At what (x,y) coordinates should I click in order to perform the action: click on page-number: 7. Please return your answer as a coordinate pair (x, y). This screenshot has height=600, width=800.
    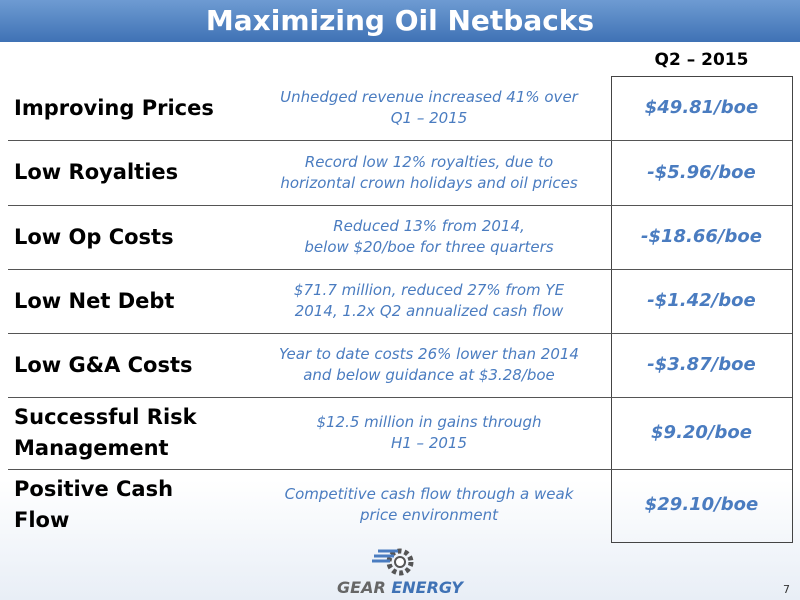
    Looking at the image, I should click on (786, 589).